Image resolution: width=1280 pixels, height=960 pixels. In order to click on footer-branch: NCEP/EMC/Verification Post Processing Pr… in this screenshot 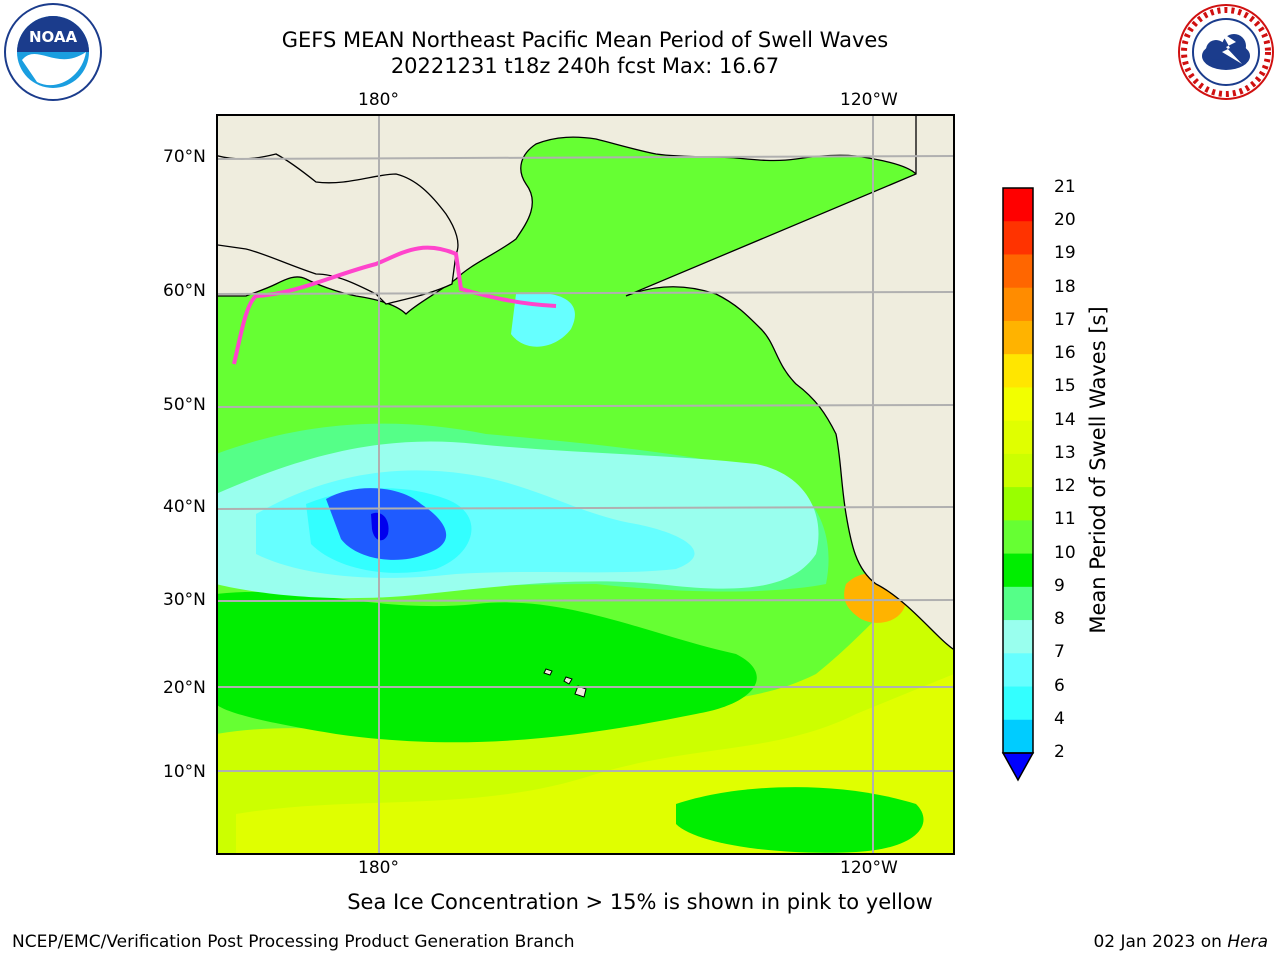, I will do `click(293, 942)`.